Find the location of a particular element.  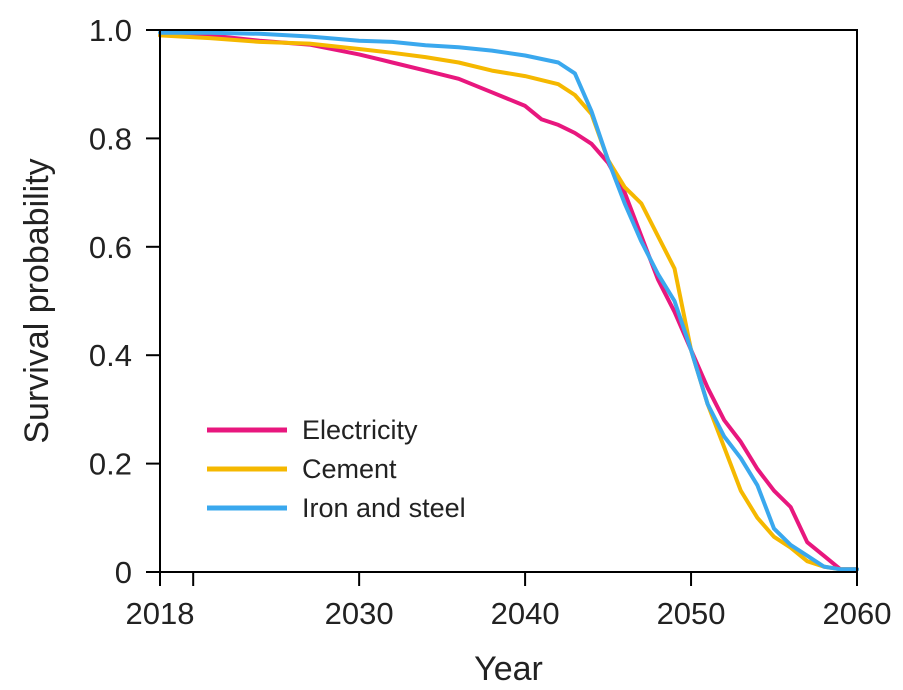

x-axis: 2018 2030 2040 2050 2060 is located at coordinates (509, 601).